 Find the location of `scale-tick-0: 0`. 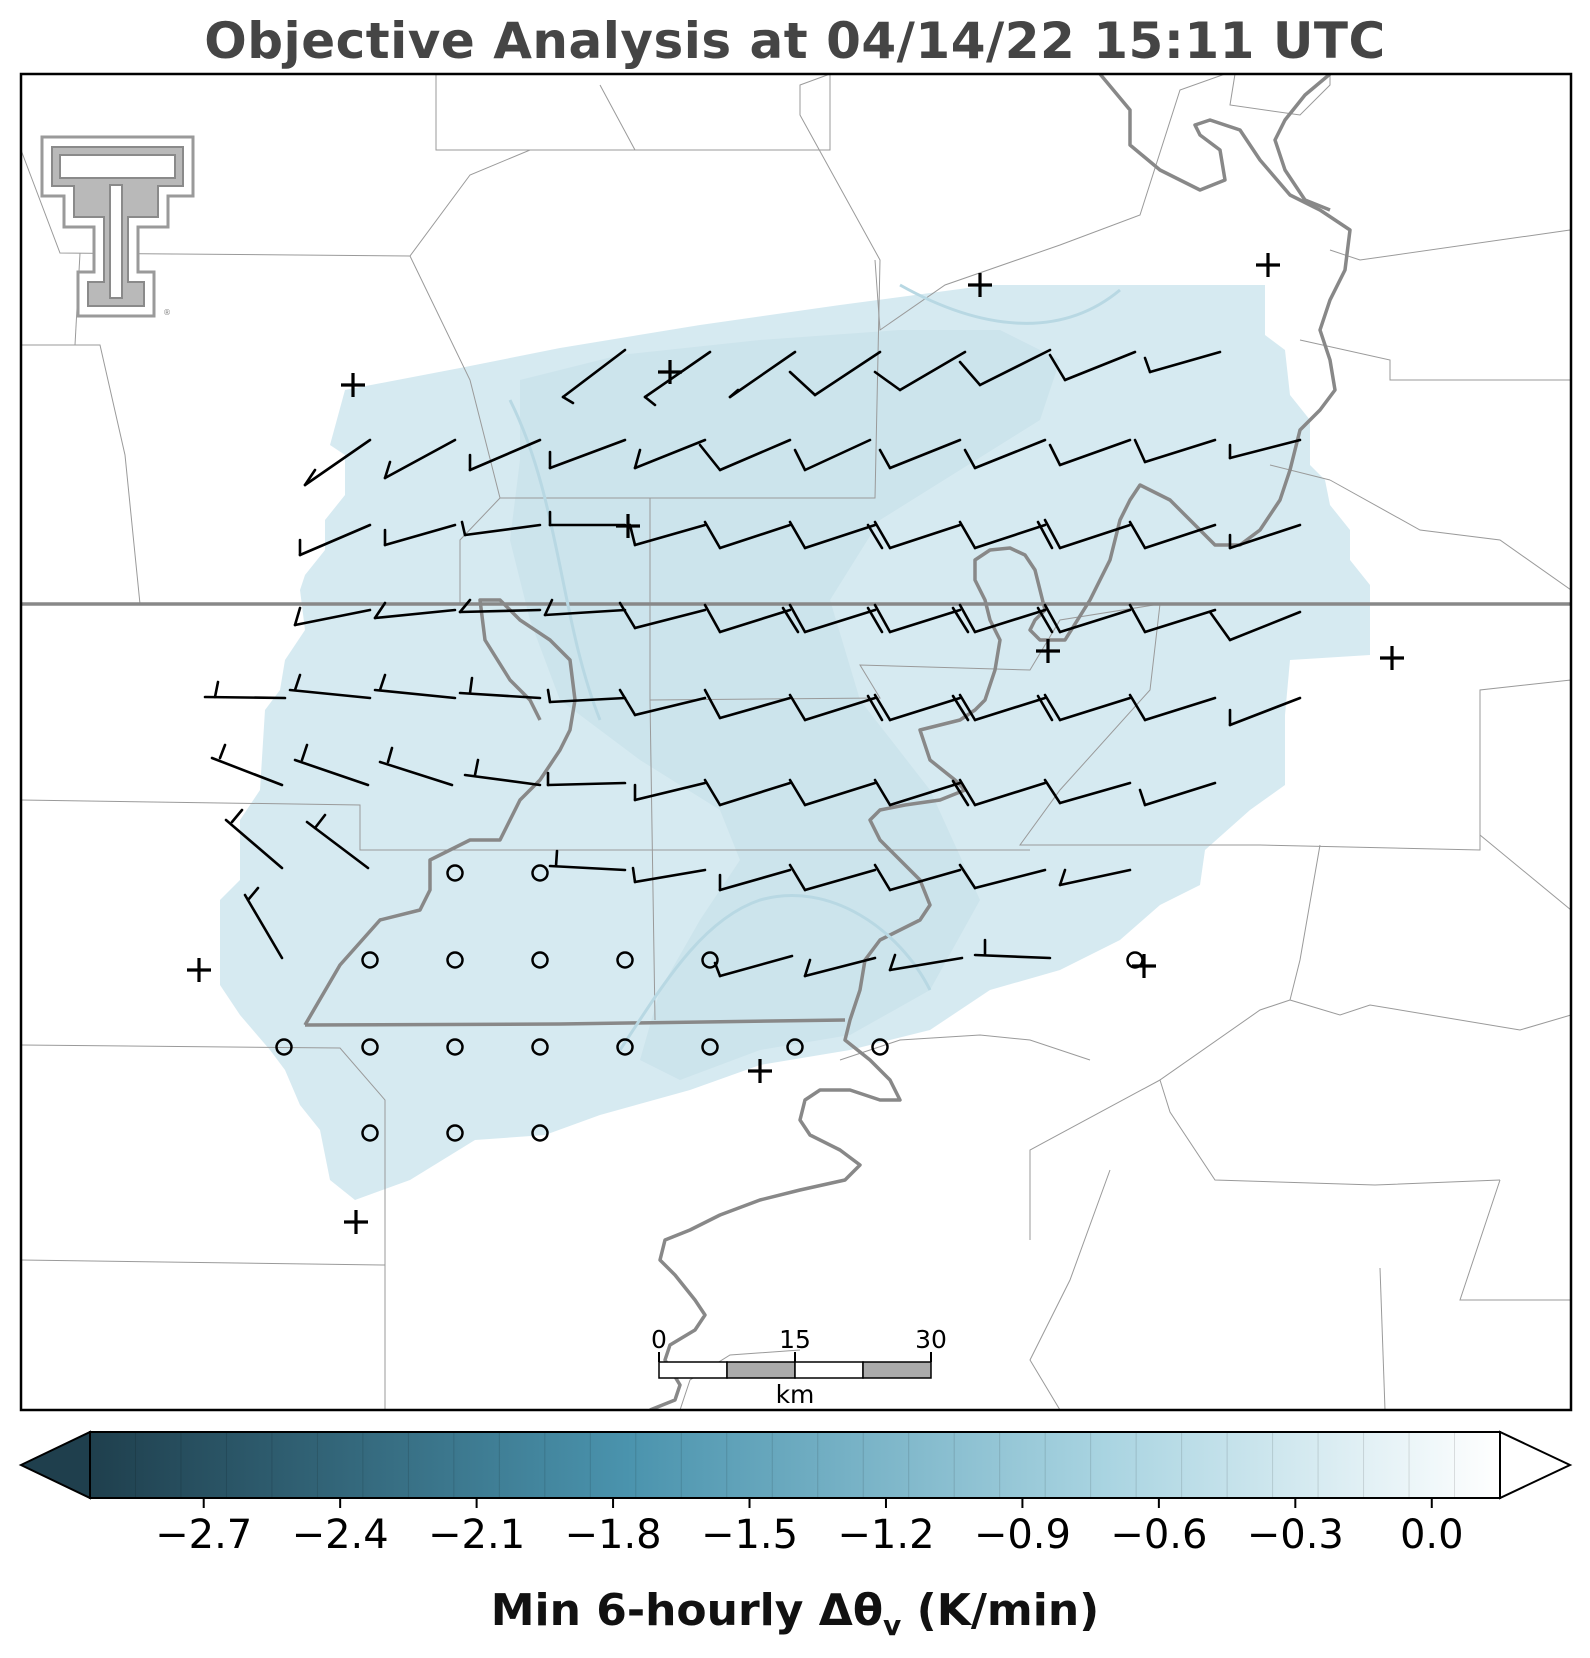

scale-tick-0: 0 is located at coordinates (659, 1339).